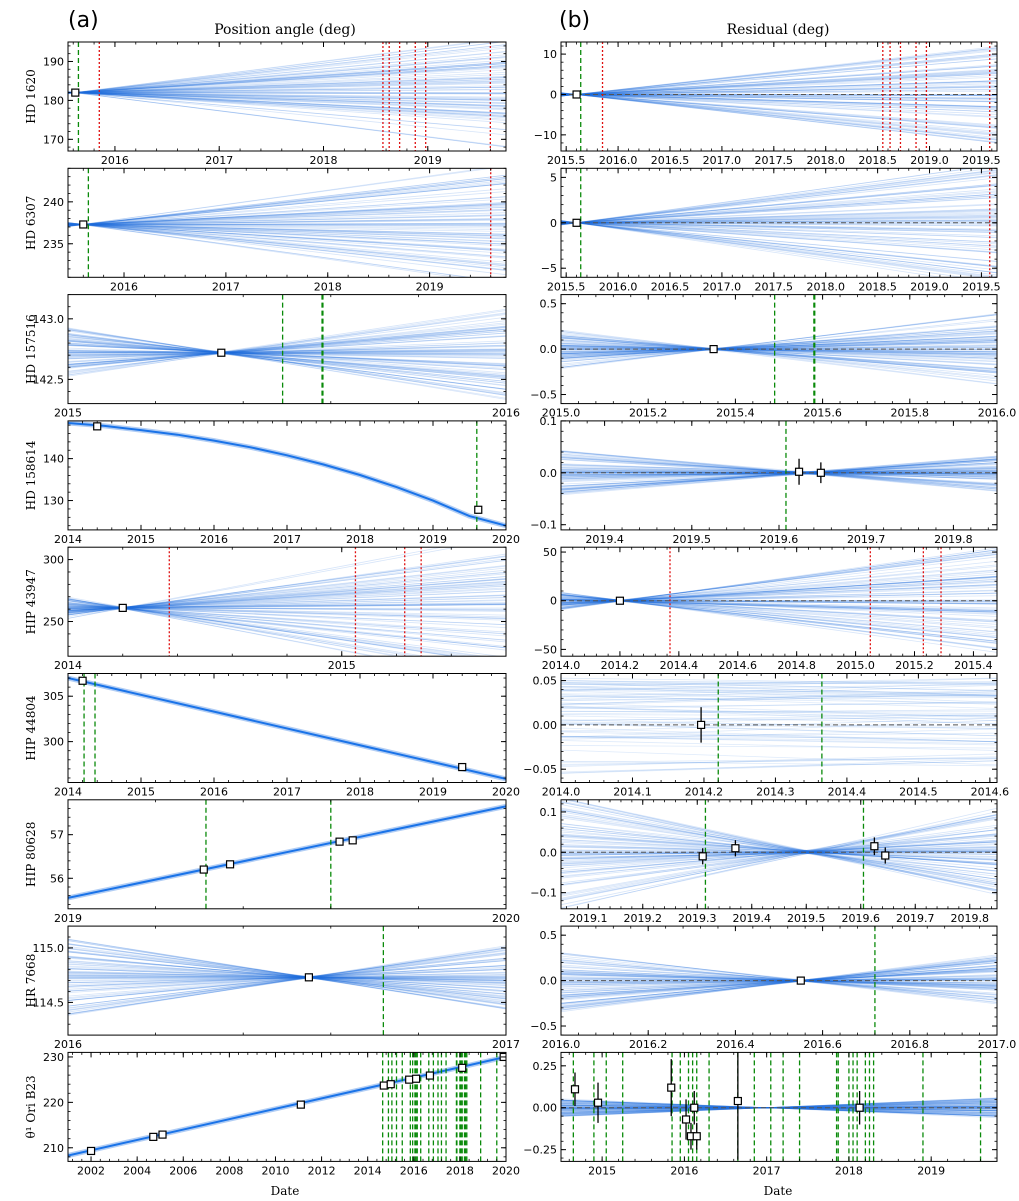 This screenshot has height=1201, width=1019. I want to click on y-tick-label: 114.5, so click(49, 1002).